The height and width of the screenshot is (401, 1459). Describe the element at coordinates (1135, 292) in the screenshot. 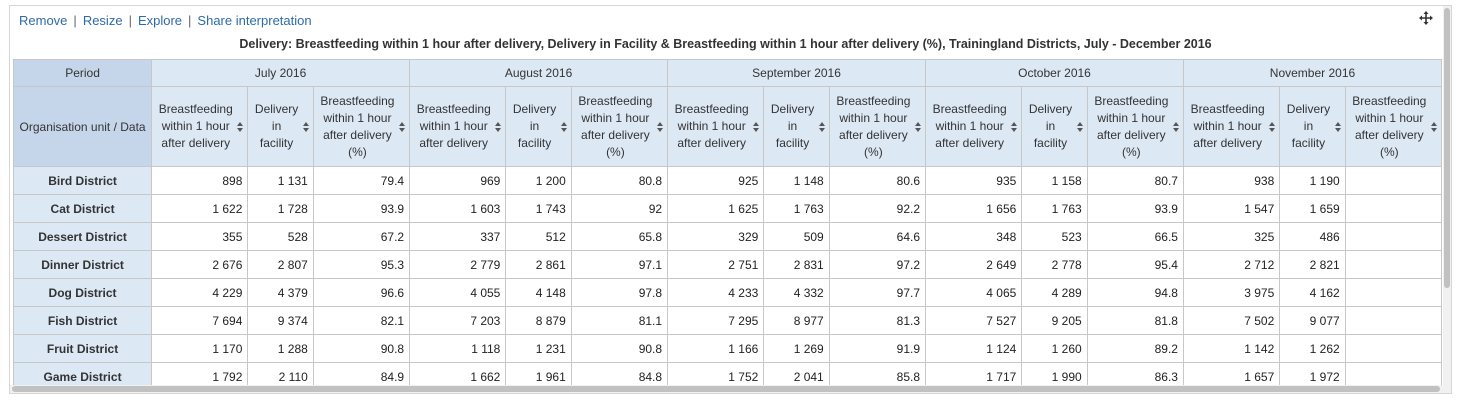

I see `value-cell: 94.8` at that location.